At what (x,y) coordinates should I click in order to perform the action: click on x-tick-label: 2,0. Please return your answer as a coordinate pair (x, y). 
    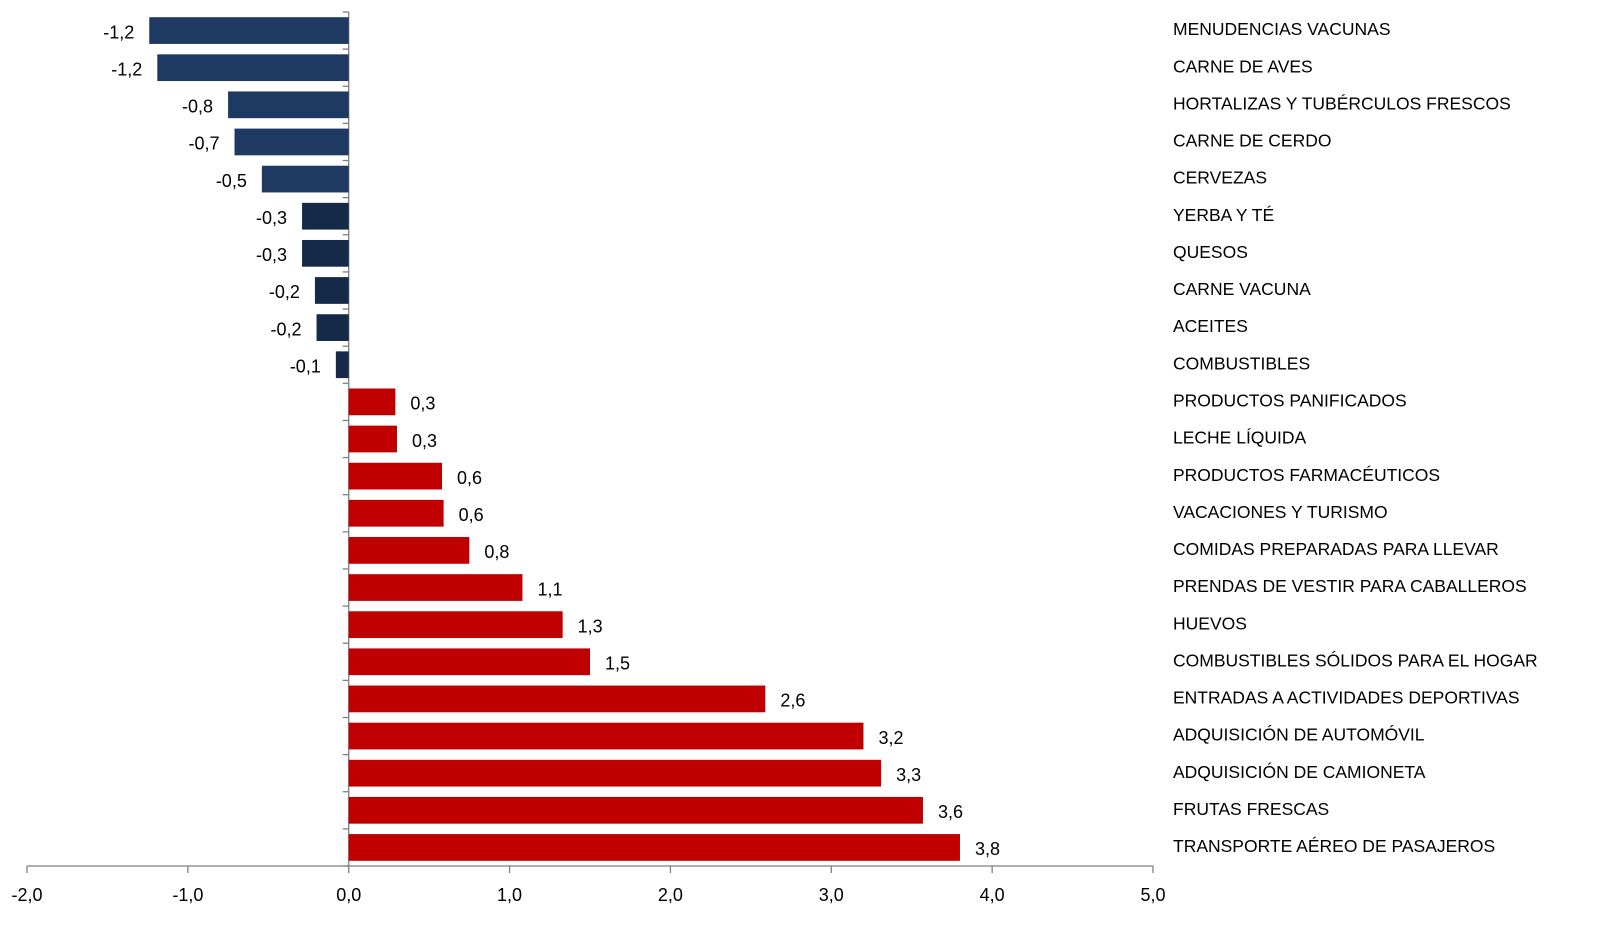
    Looking at the image, I should click on (670, 895).